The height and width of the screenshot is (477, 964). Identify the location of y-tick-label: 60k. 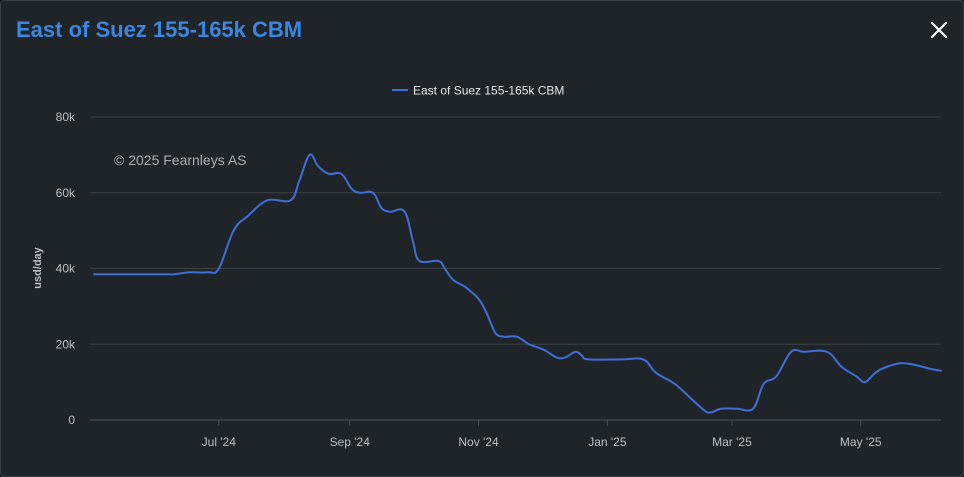
(66, 193).